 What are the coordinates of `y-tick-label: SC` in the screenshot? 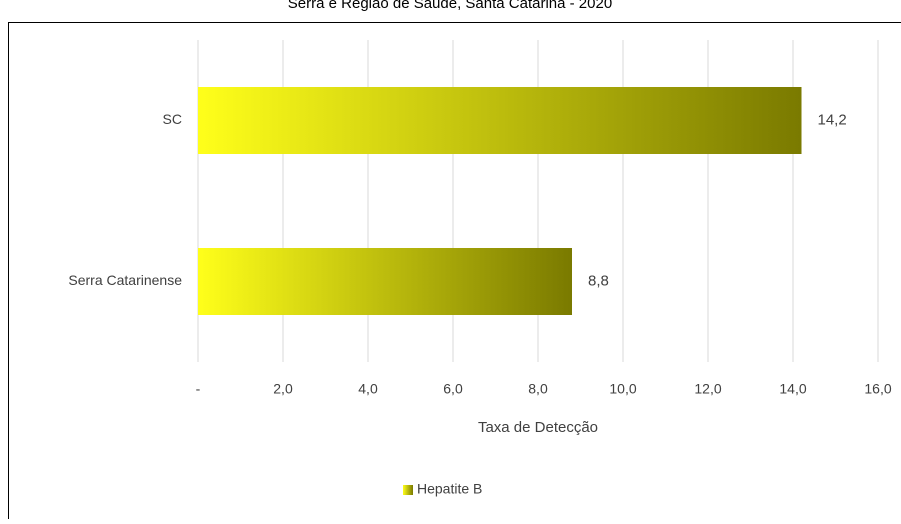 It's located at (172, 119).